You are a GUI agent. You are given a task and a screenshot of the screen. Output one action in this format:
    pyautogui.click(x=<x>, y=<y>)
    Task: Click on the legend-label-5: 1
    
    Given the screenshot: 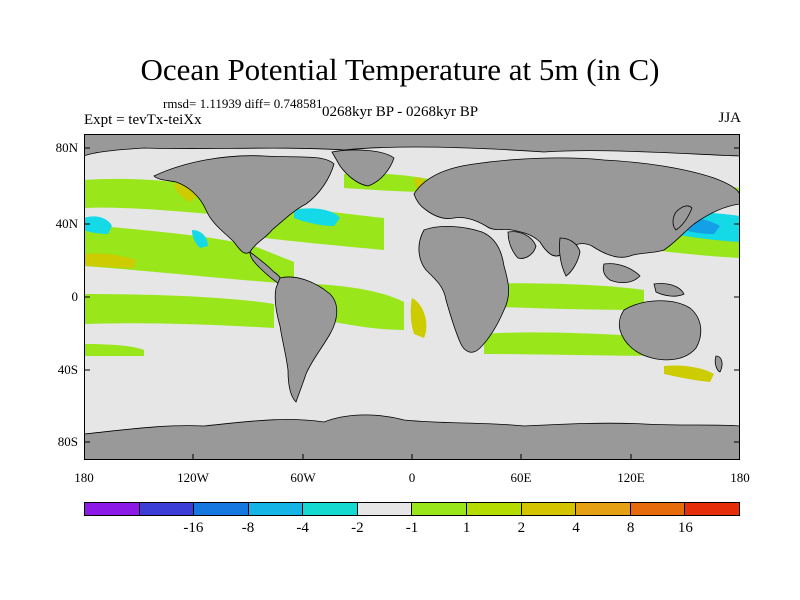 What is the action you would take?
    pyautogui.click(x=466, y=528)
    